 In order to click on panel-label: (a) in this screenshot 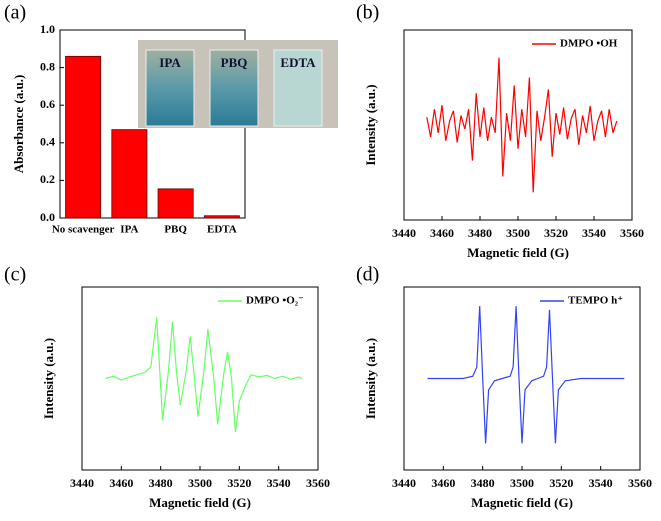, I will do `click(15, 13)`.